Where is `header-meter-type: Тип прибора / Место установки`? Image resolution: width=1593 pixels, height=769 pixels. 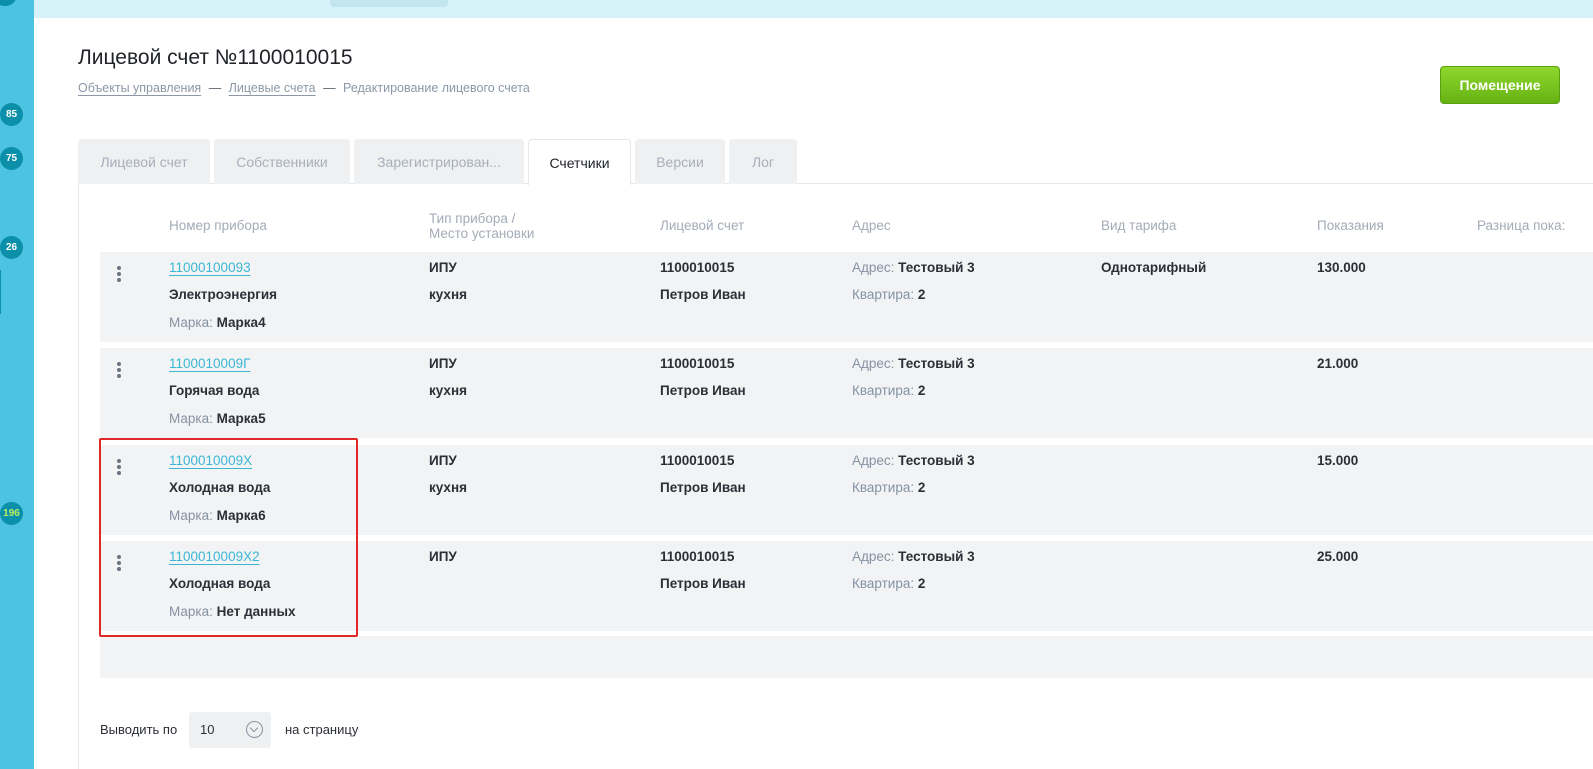
header-meter-type: Тип прибора / Место установки is located at coordinates (481, 226).